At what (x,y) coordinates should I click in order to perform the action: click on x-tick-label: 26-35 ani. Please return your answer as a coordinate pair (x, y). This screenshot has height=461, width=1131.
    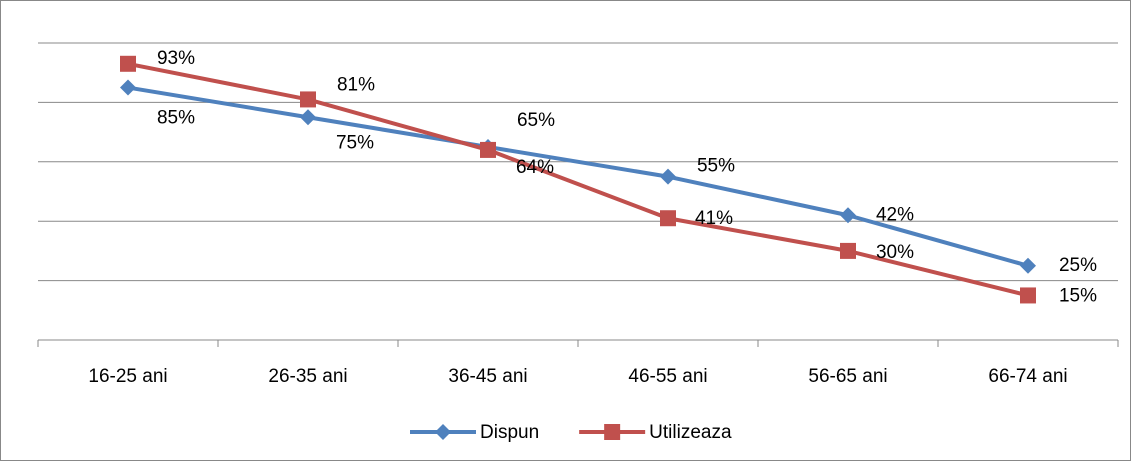
    Looking at the image, I should click on (307, 376).